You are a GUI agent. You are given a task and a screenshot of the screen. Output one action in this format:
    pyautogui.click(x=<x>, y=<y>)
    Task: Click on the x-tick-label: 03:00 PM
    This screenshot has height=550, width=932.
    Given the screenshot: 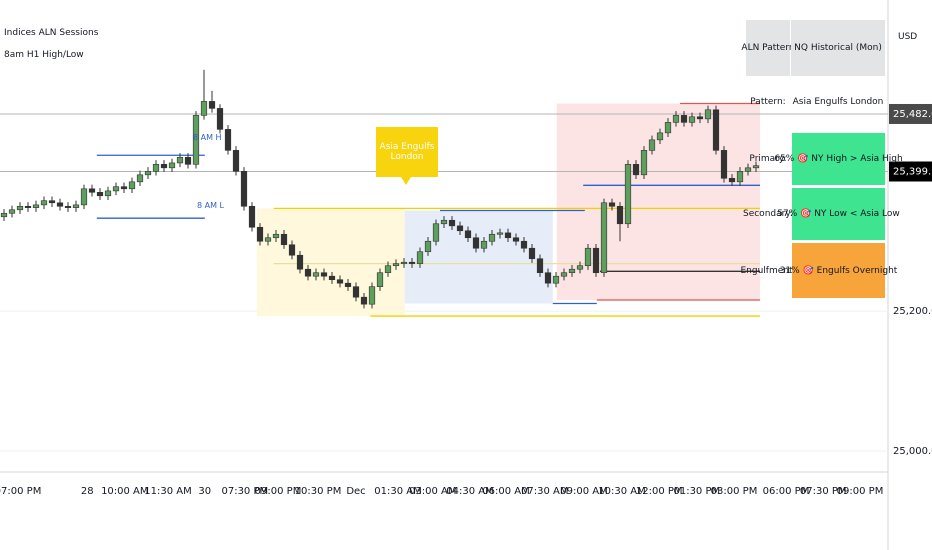 What is the action you would take?
    pyautogui.click(x=734, y=491)
    